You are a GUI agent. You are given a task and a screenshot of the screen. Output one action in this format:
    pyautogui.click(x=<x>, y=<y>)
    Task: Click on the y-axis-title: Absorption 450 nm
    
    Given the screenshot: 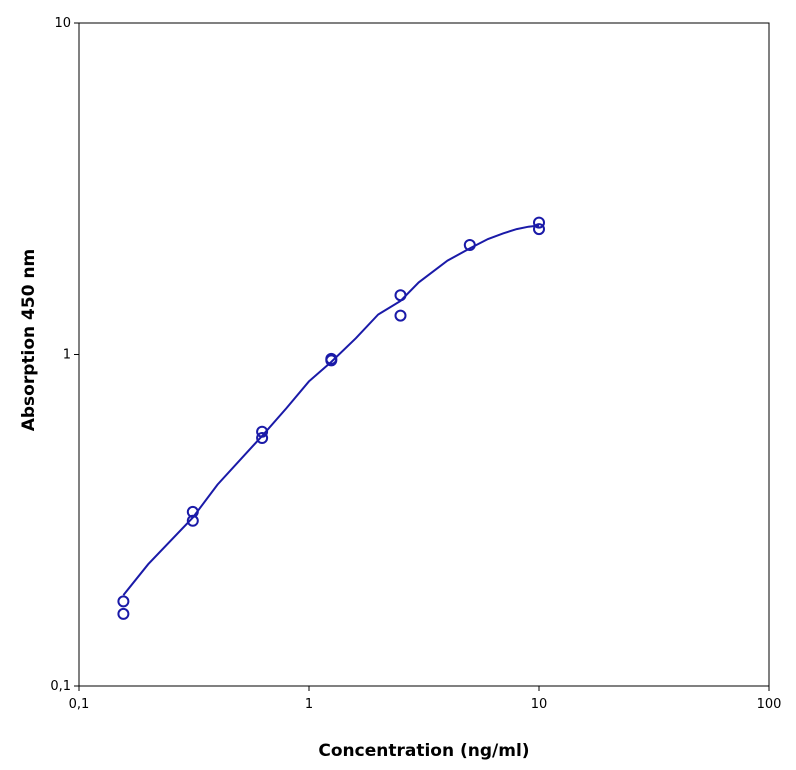 What is the action you would take?
    pyautogui.click(x=29, y=340)
    